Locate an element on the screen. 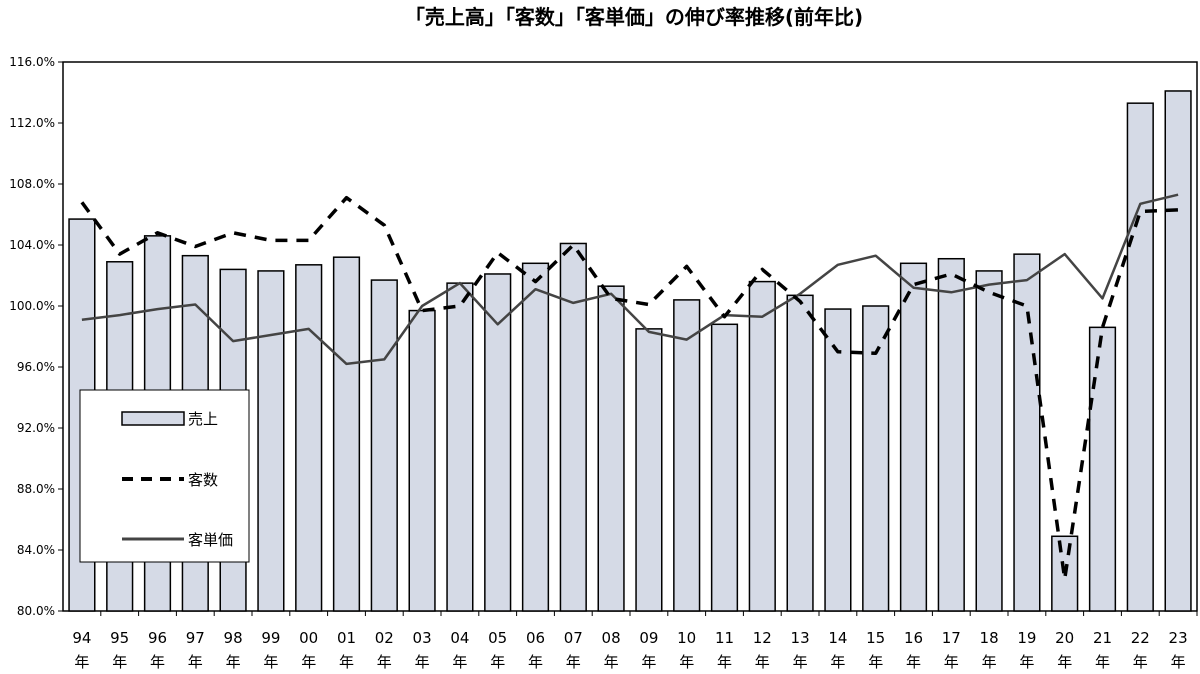 The image size is (1200, 674). y-tick-label: 80.0% is located at coordinates (36, 611).